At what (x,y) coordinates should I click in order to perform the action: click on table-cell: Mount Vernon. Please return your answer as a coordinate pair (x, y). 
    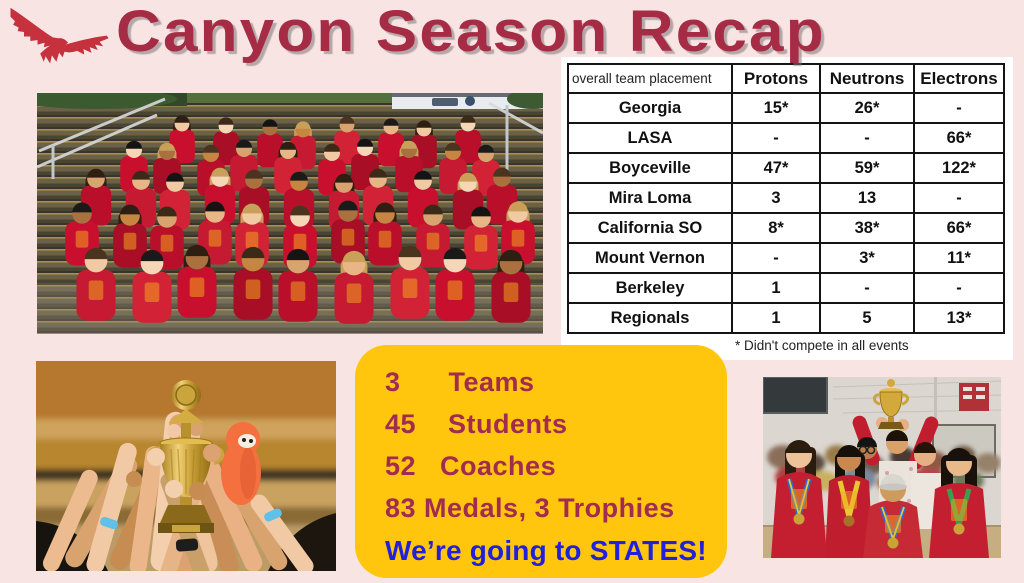
    Looking at the image, I should click on (650, 258).